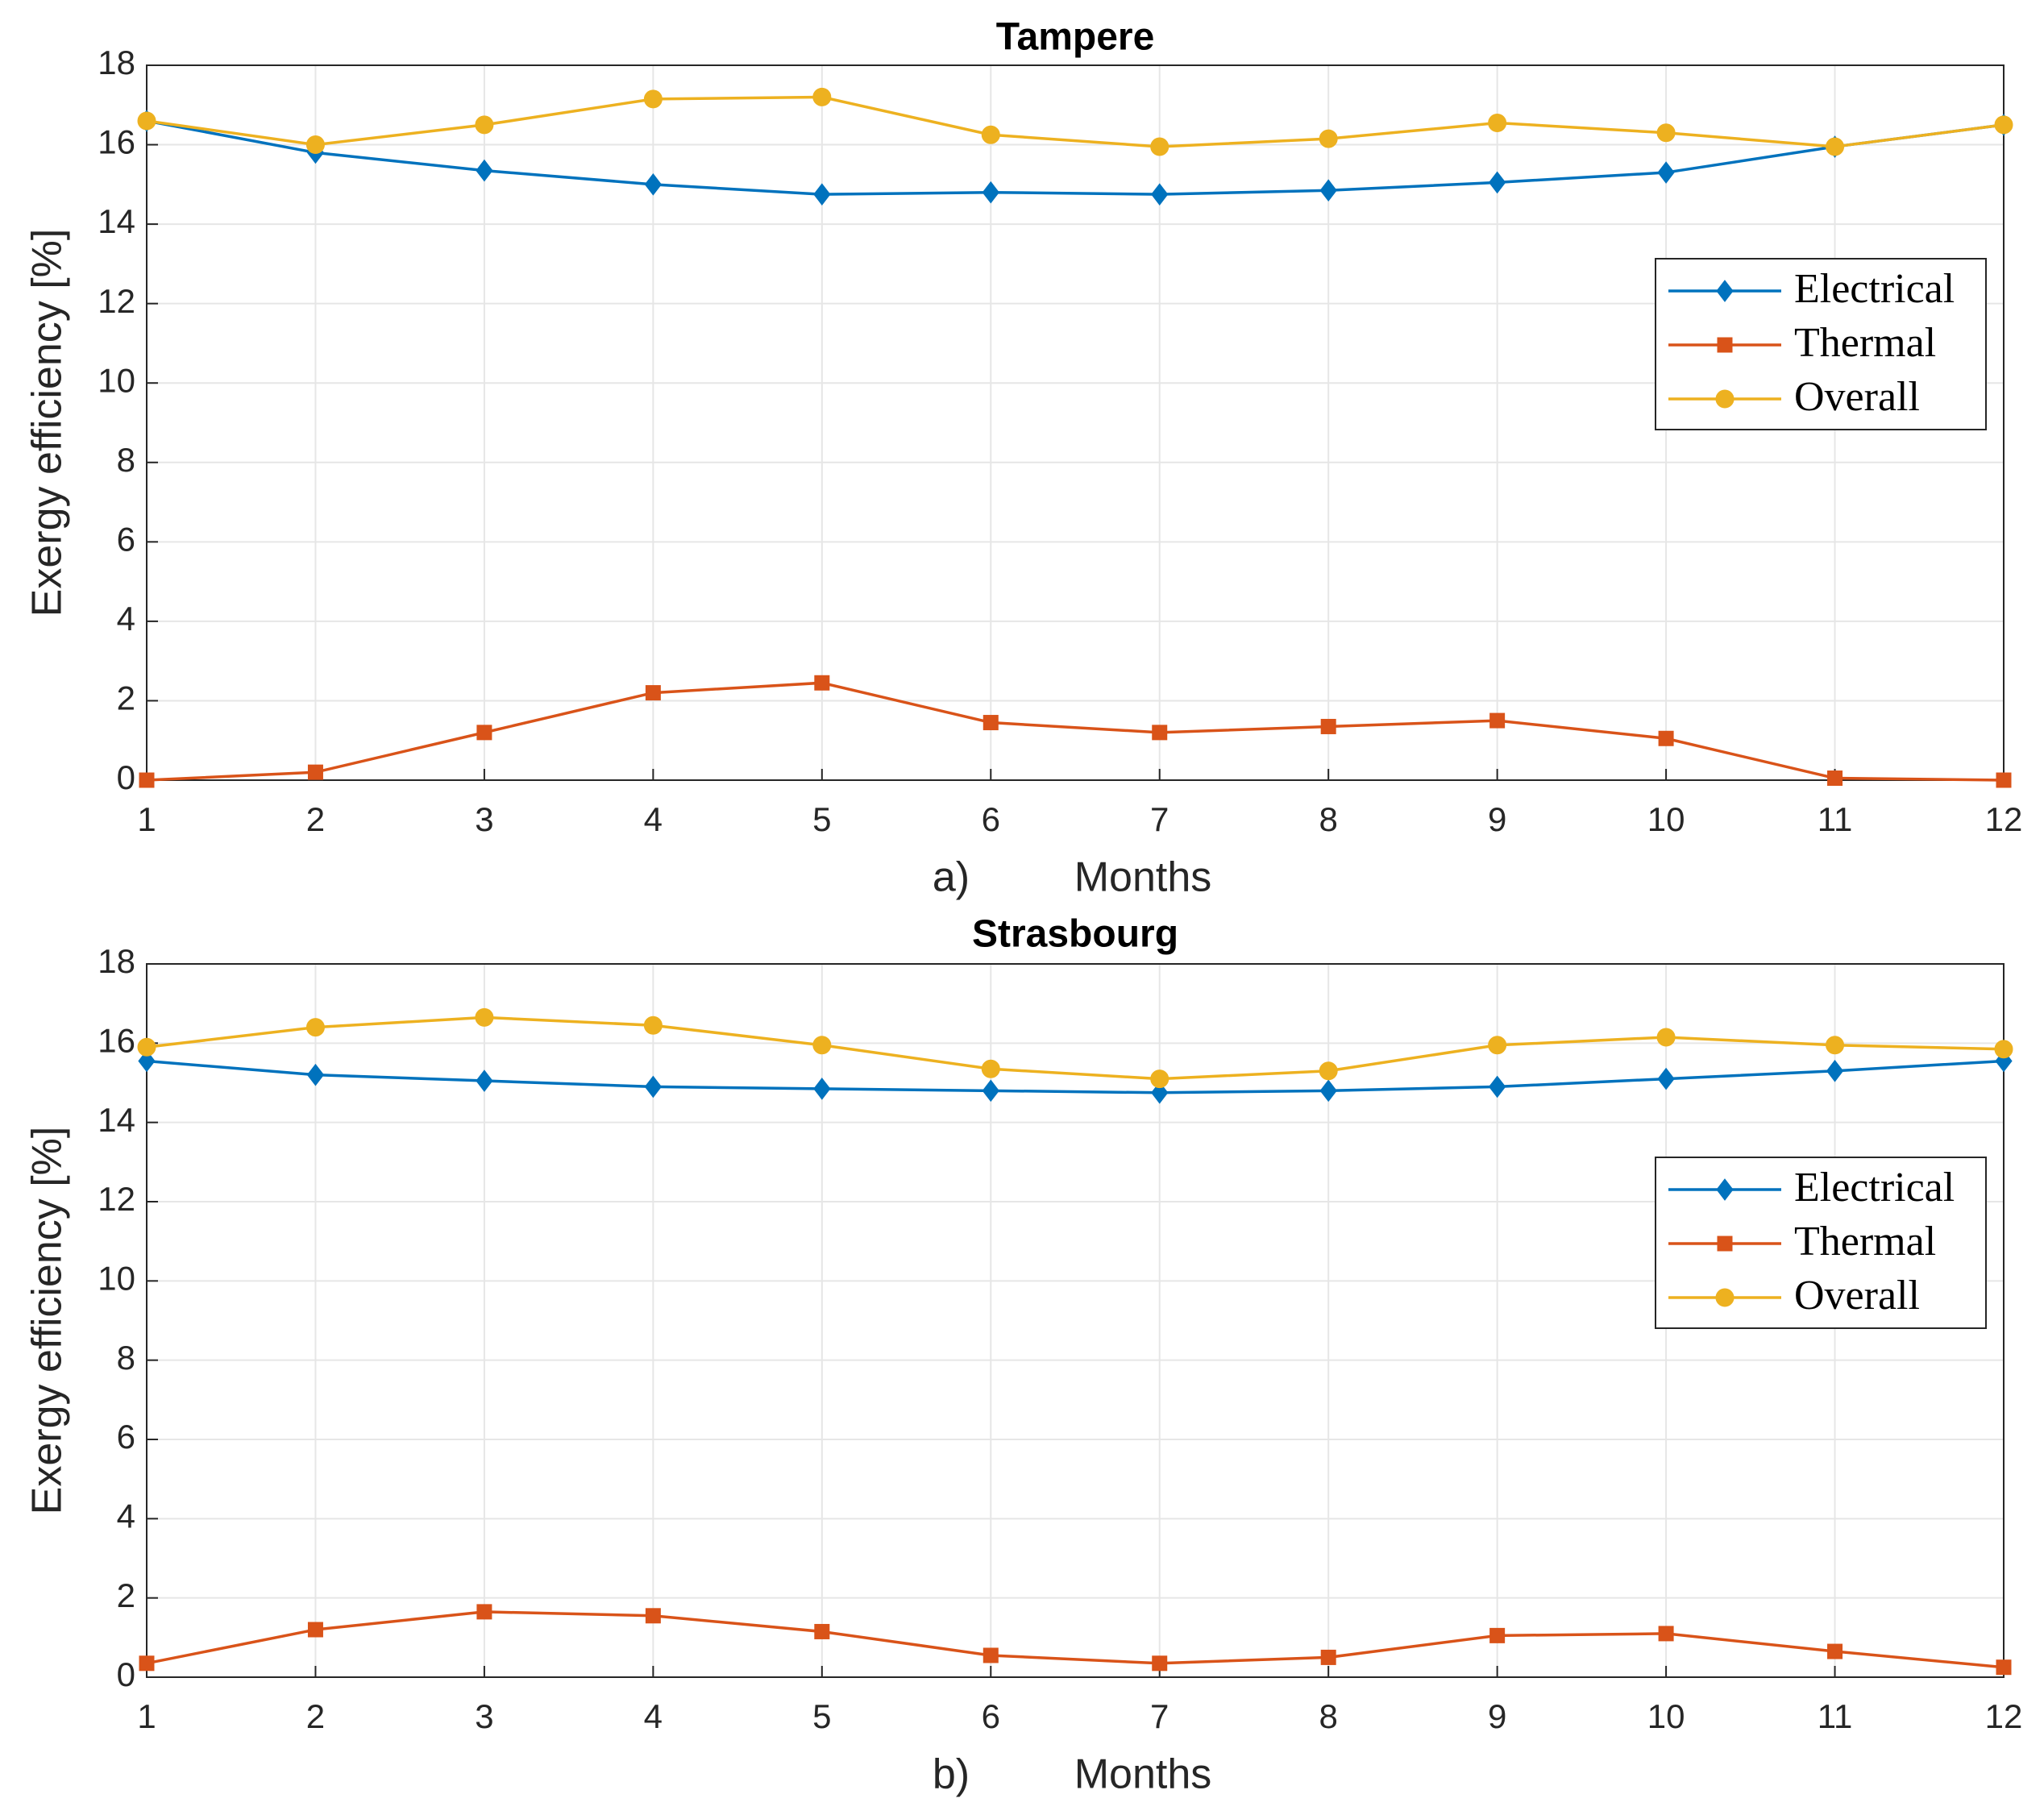 The width and height of the screenshot is (2044, 1815). What do you see at coordinates (1143, 1774) in the screenshot?
I see `x-axis-label: Months` at bounding box center [1143, 1774].